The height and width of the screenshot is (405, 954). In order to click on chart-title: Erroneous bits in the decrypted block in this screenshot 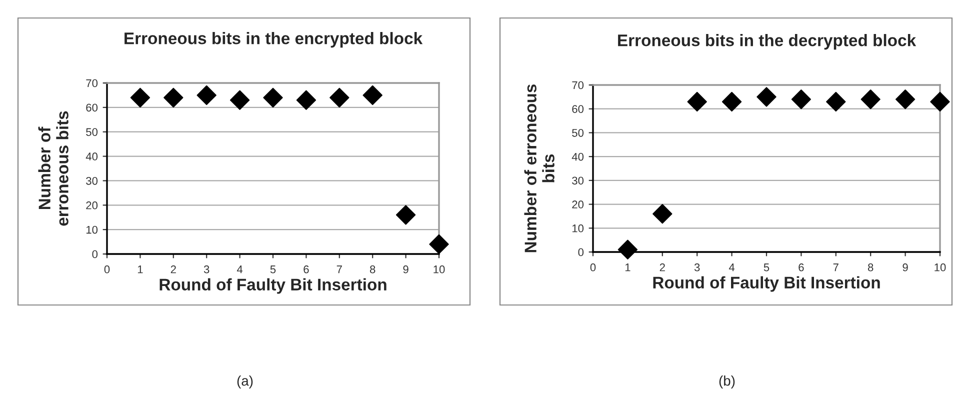, I will do `click(767, 42)`.